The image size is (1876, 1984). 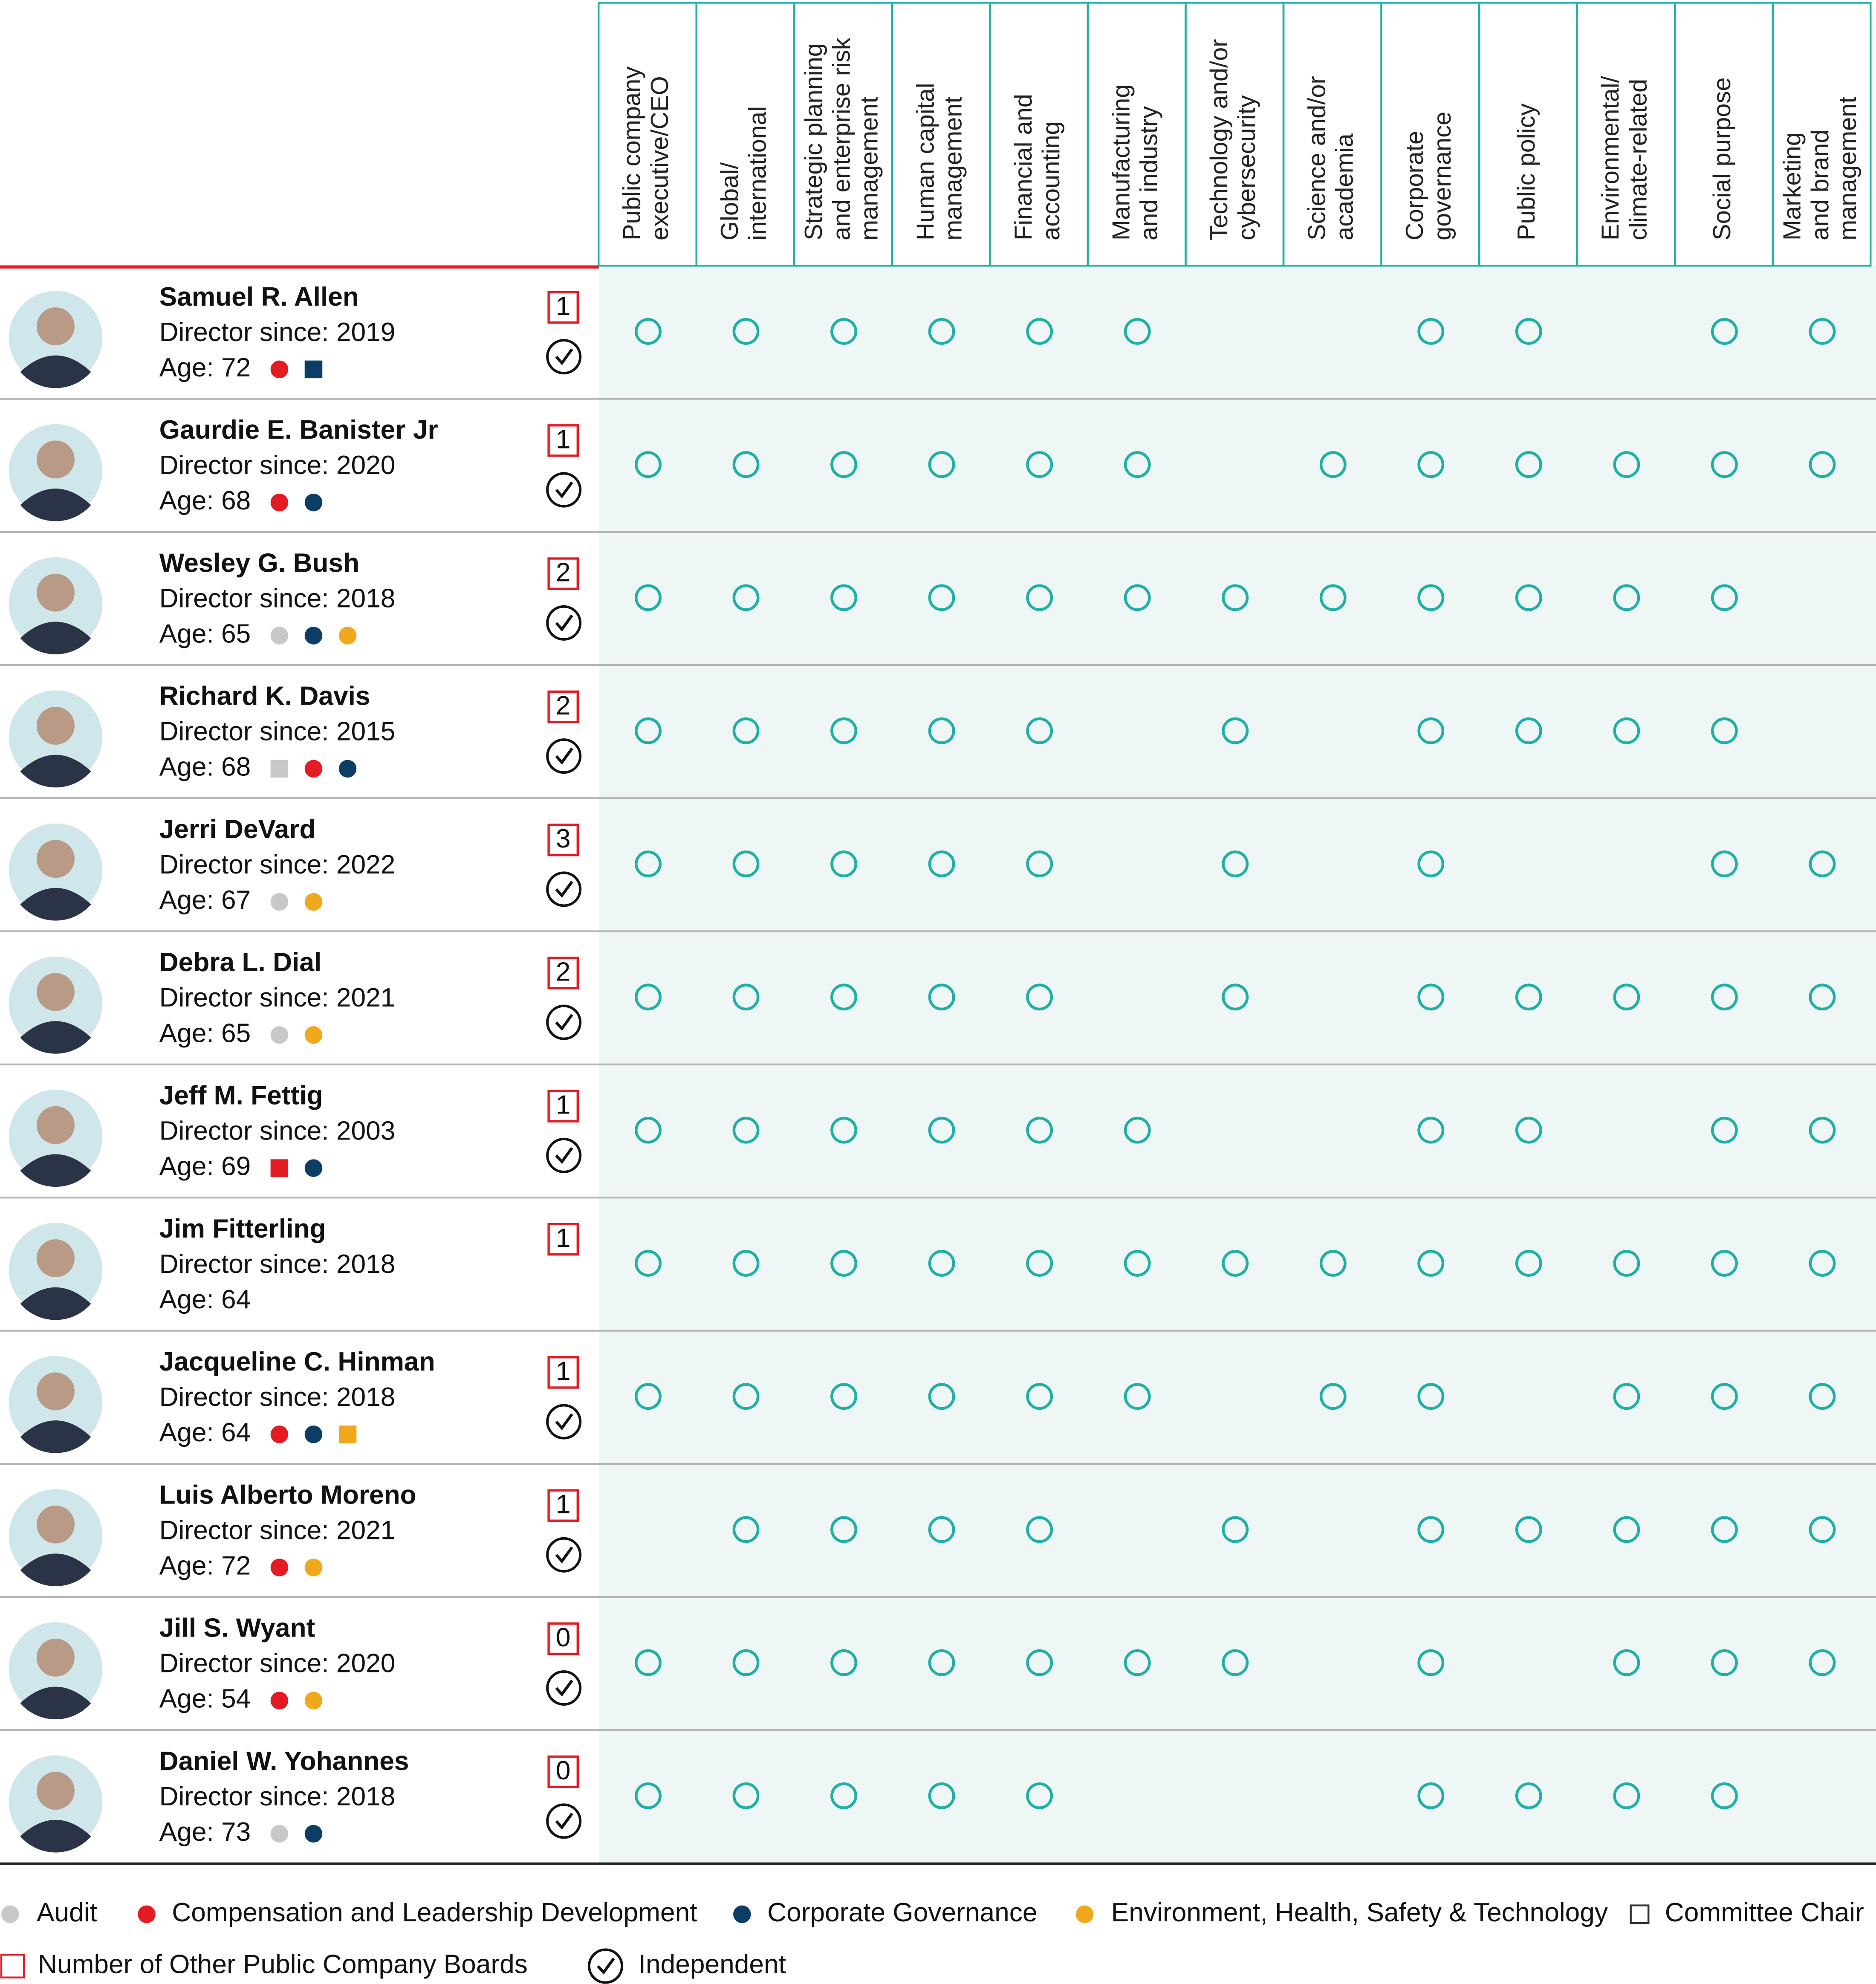 What do you see at coordinates (277, 997) in the screenshot?
I see `director-since: Director since: 2021` at bounding box center [277, 997].